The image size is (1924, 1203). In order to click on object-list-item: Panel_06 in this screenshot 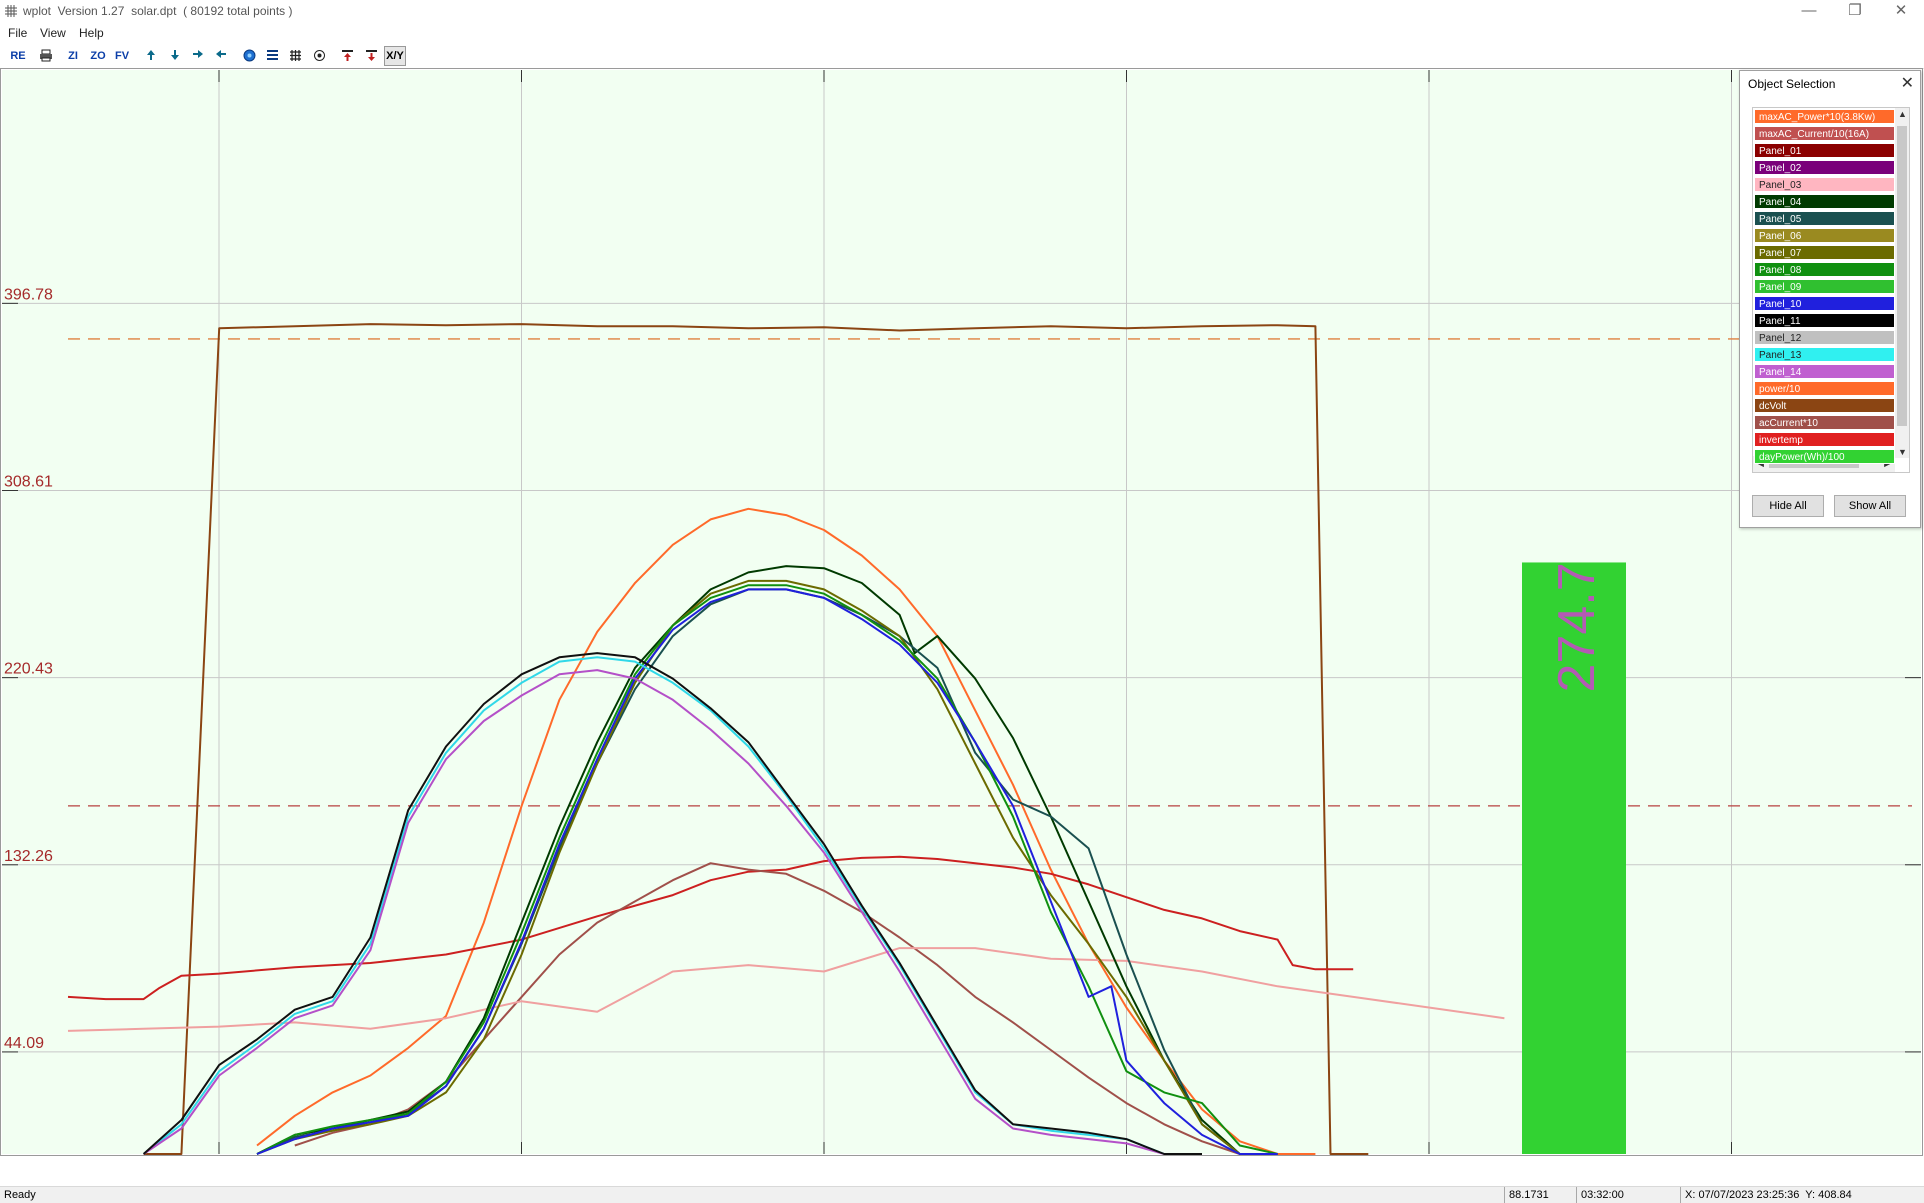, I will do `click(1824, 235)`.